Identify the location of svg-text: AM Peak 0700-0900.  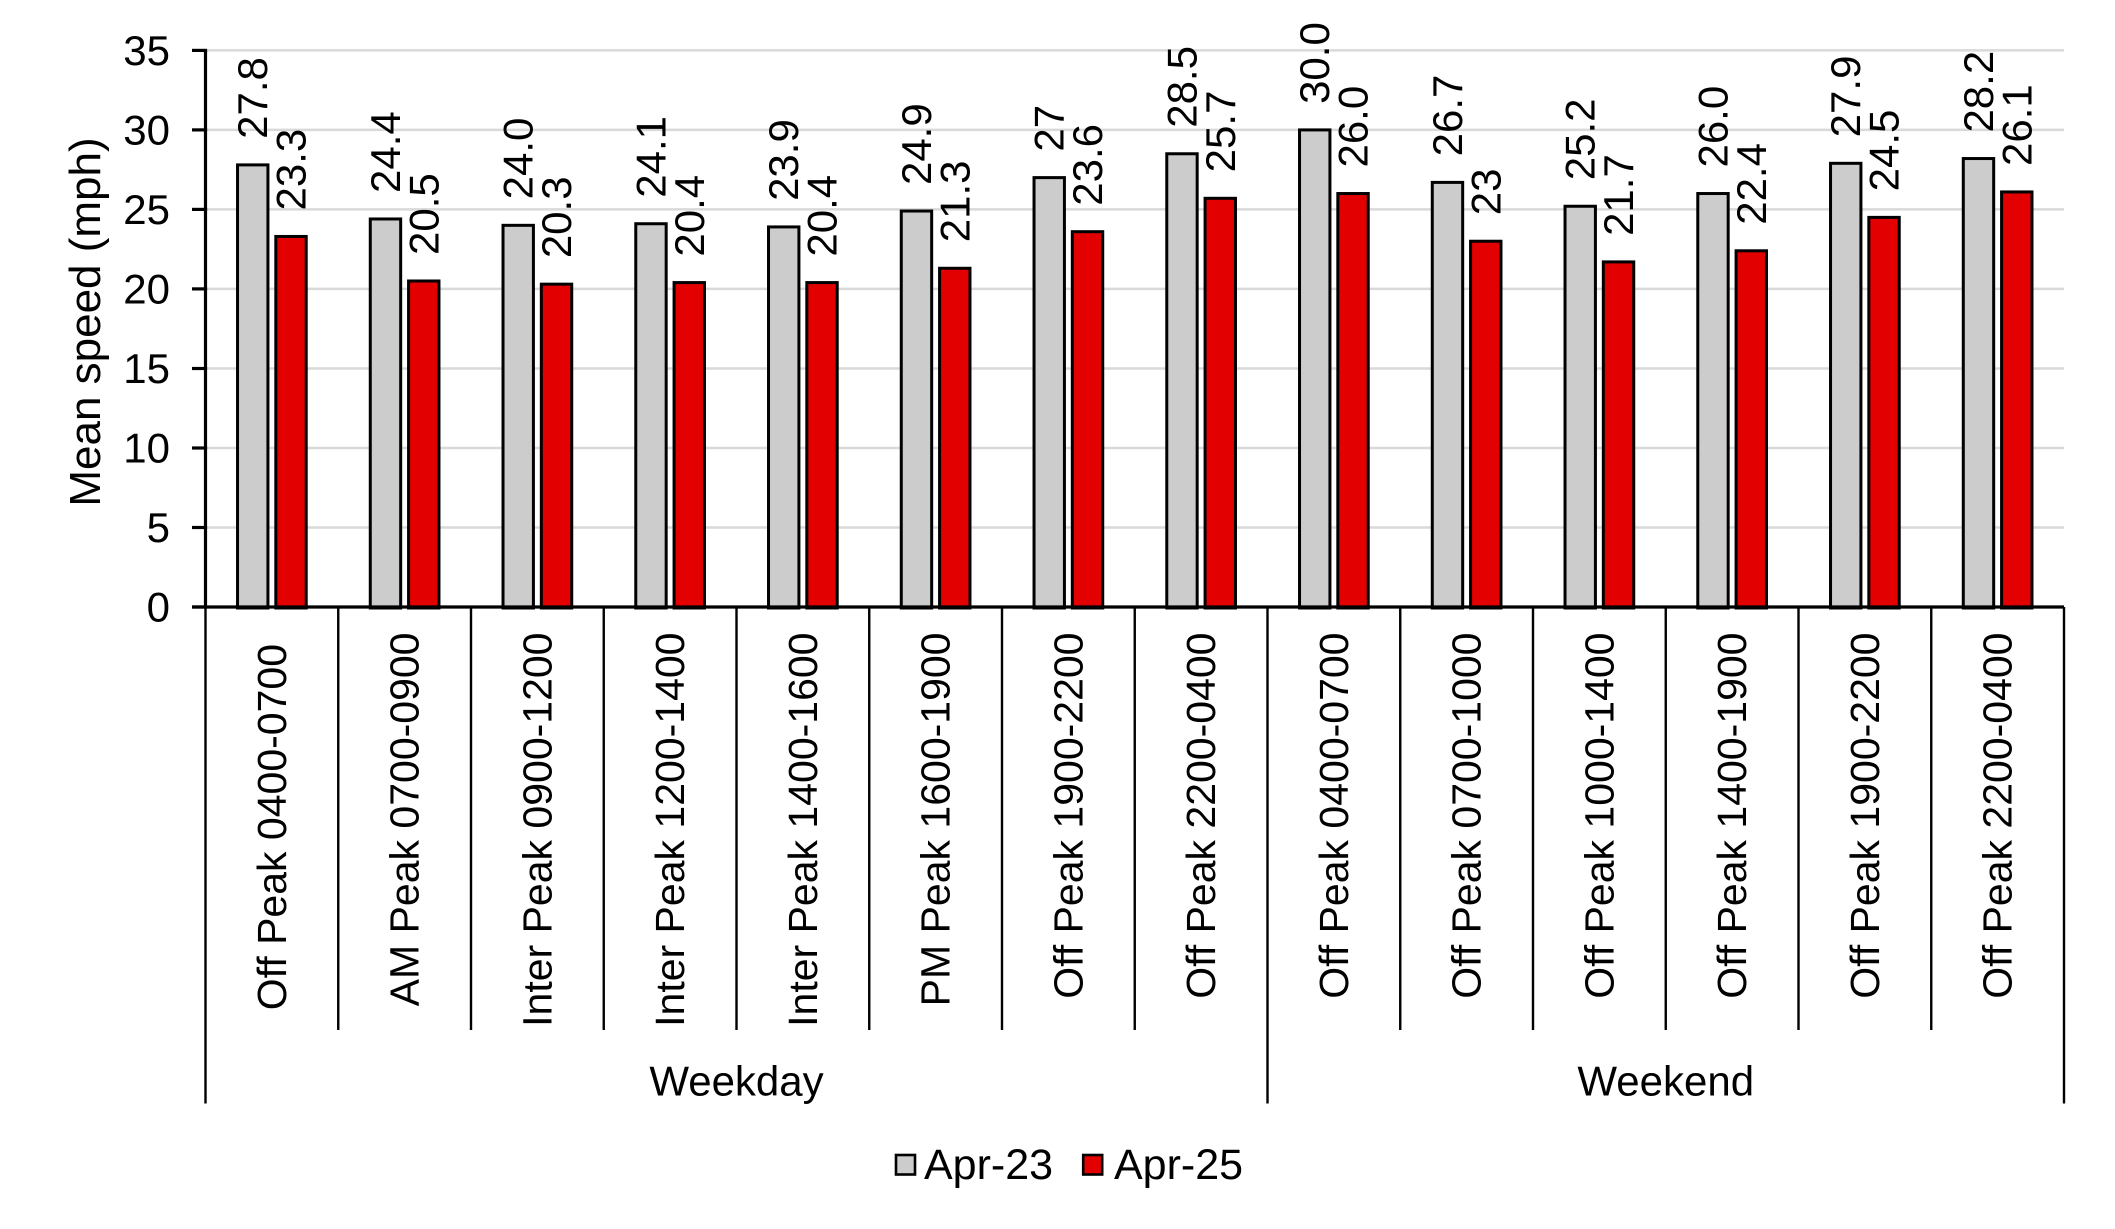
(405, 820).